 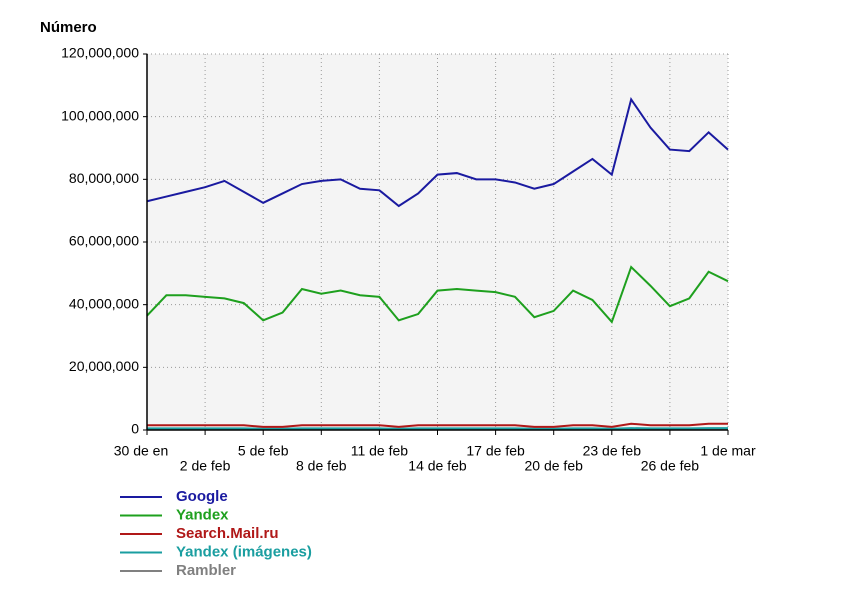 I want to click on y-tick-label: 120,000,000, so click(x=100, y=53).